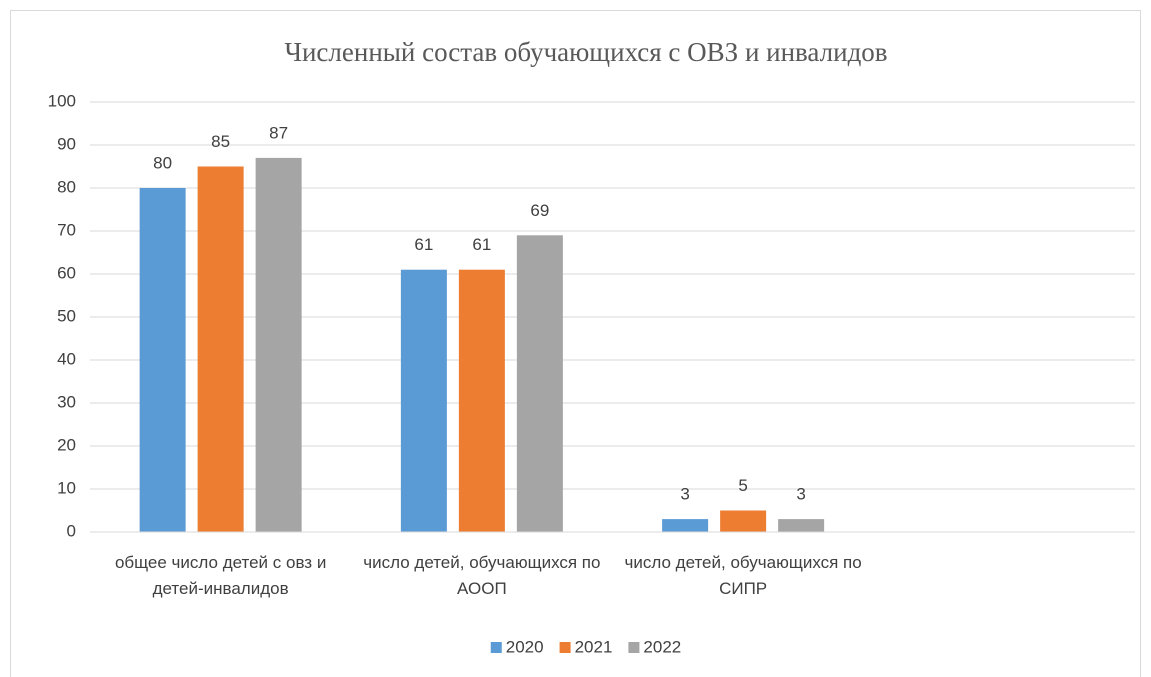 This screenshot has height=677, width=1151. Describe the element at coordinates (66, 315) in the screenshot. I see `y-tick-label: 50` at that location.